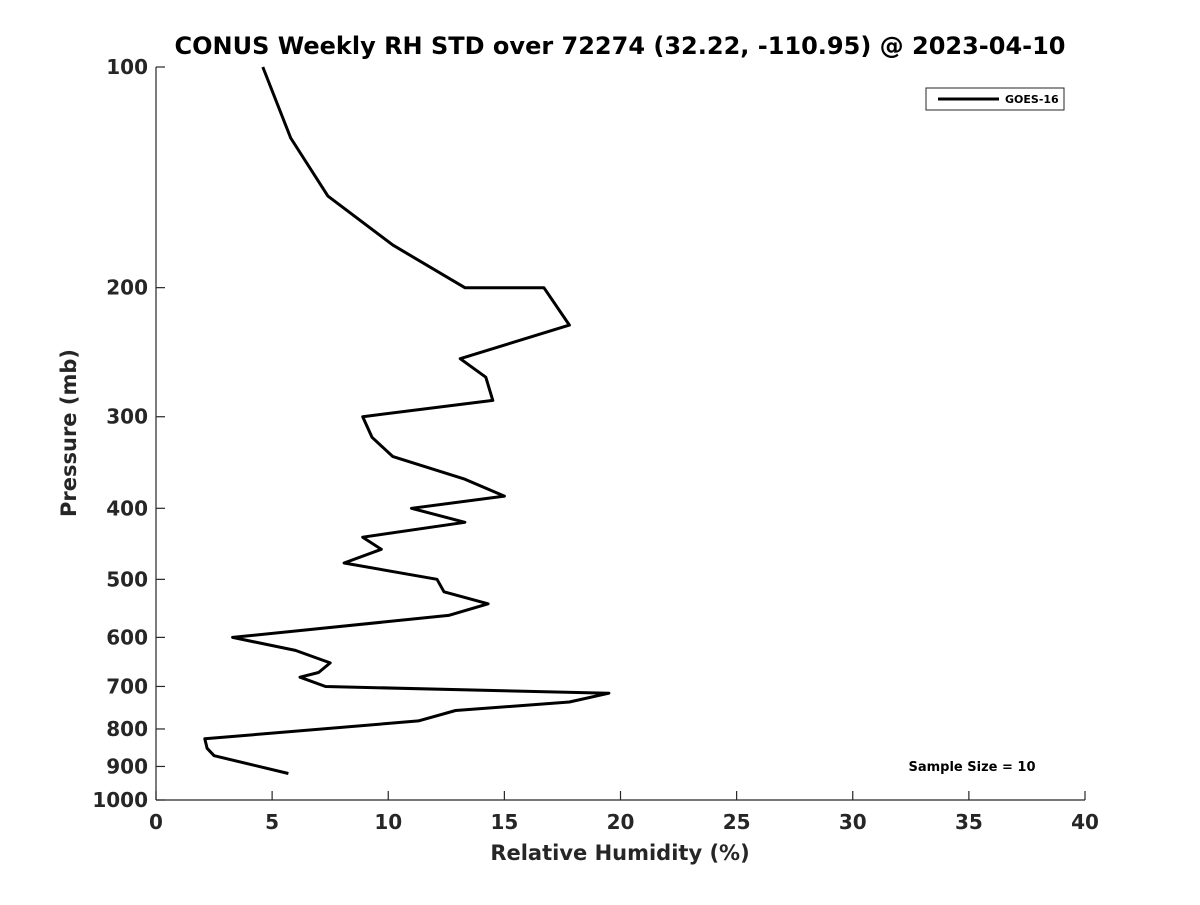 This screenshot has height=905, width=1200. Describe the element at coordinates (128, 433) in the screenshot. I see `y-ticks: 100 200 300 400 500 600 700 800 900 1000` at that location.